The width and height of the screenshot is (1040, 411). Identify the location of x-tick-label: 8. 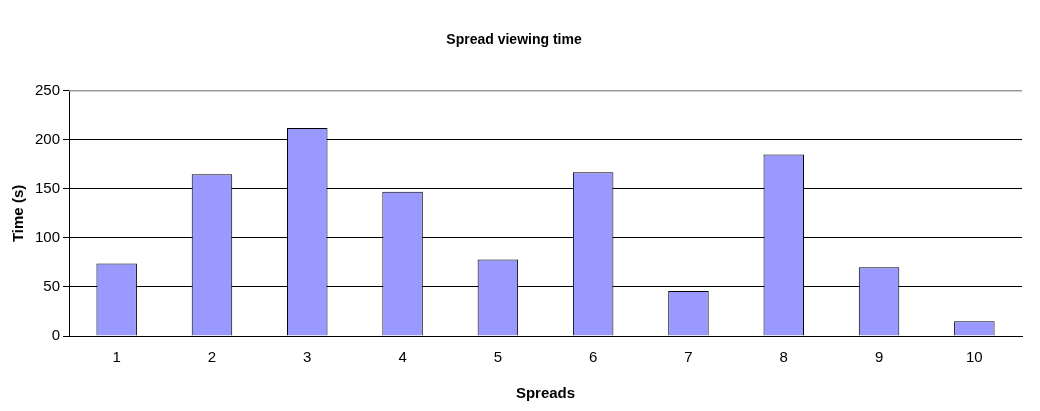
(783, 357).